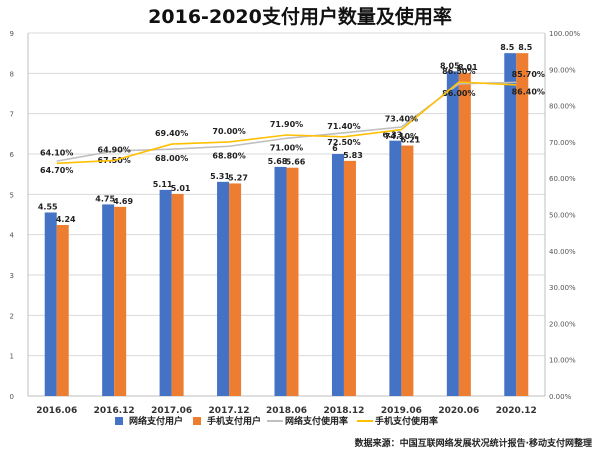 The height and width of the screenshot is (457, 600). Describe the element at coordinates (406, 421) in the screenshot. I see `legend-label: 手机支付使用率` at that location.